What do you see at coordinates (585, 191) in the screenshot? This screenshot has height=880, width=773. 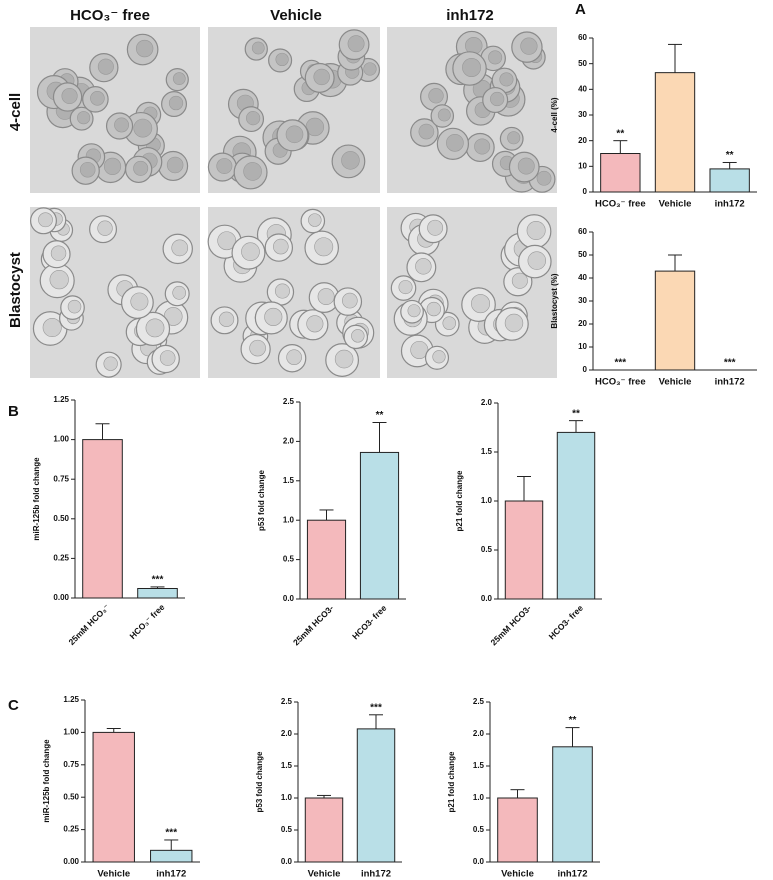 I see `y-tick-label: 0` at bounding box center [585, 191].